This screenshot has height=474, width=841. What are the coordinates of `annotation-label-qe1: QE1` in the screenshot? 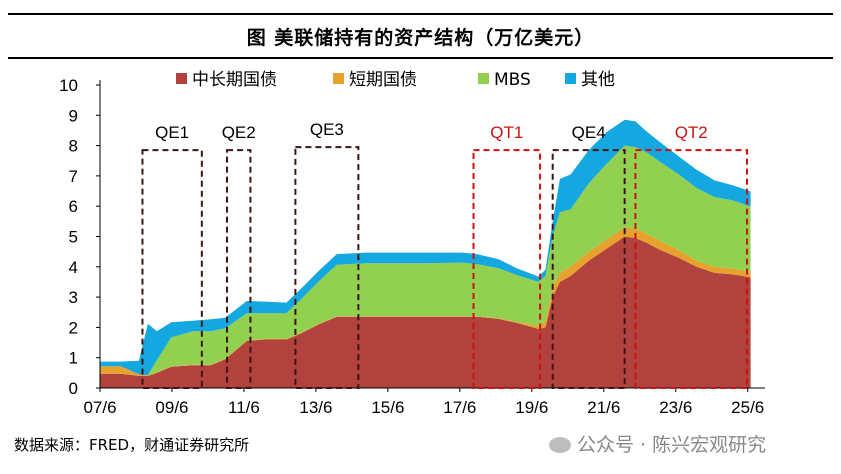 It's located at (172, 132).